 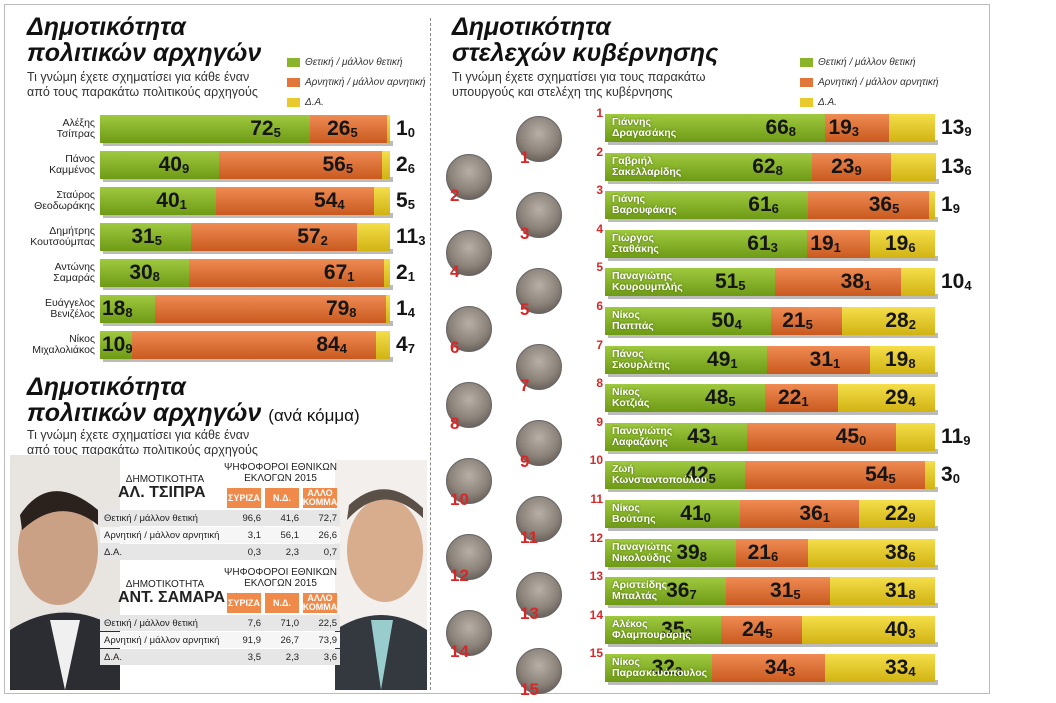 What do you see at coordinates (381, 575) in the screenshot?
I see `person-silhouette-icon` at bounding box center [381, 575].